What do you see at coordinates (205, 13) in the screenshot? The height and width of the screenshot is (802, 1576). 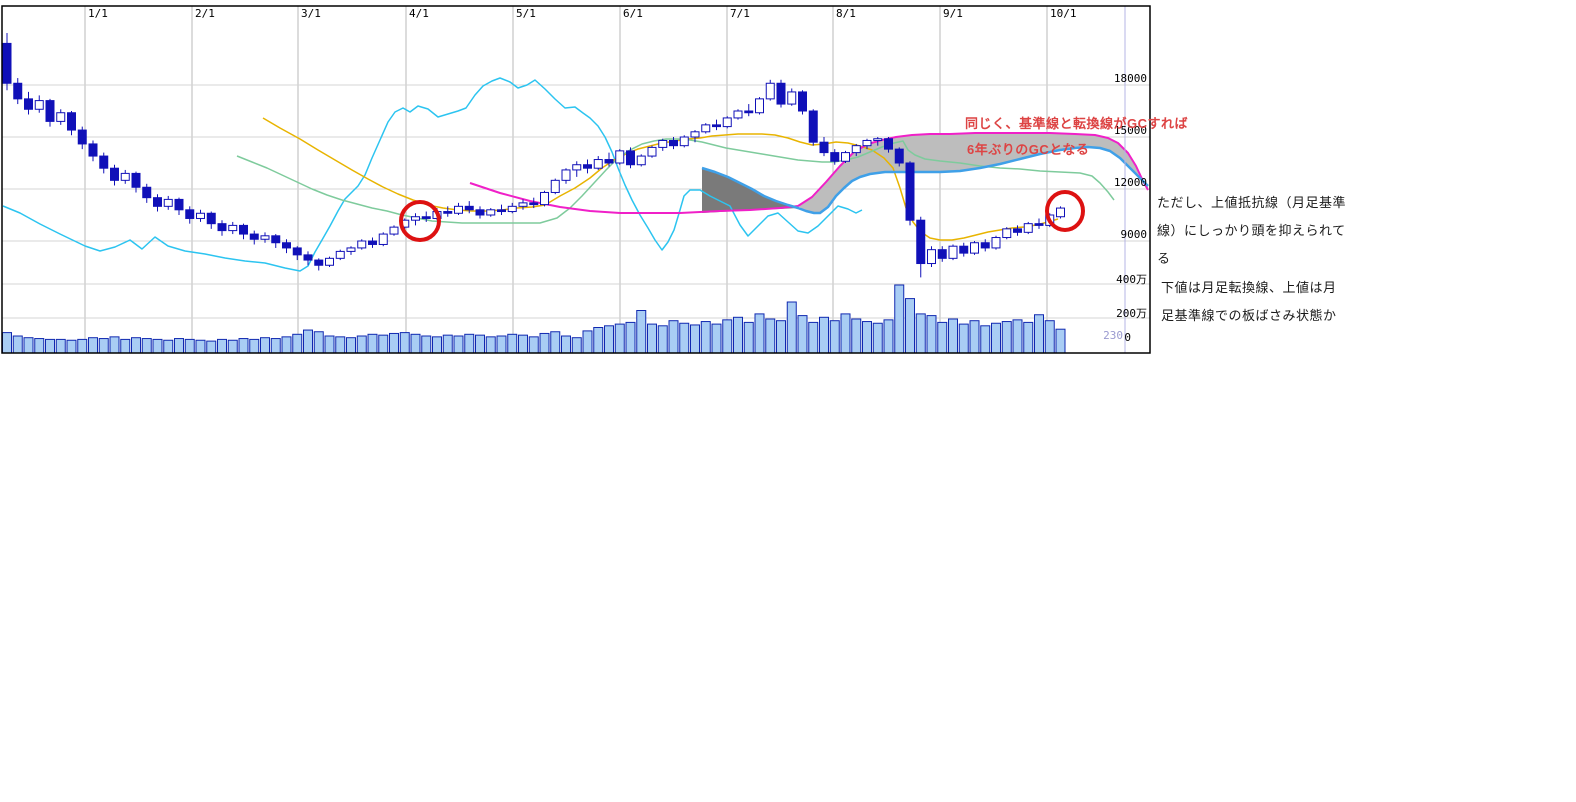 I see `x-axis-month-label: 2/1` at bounding box center [205, 13].